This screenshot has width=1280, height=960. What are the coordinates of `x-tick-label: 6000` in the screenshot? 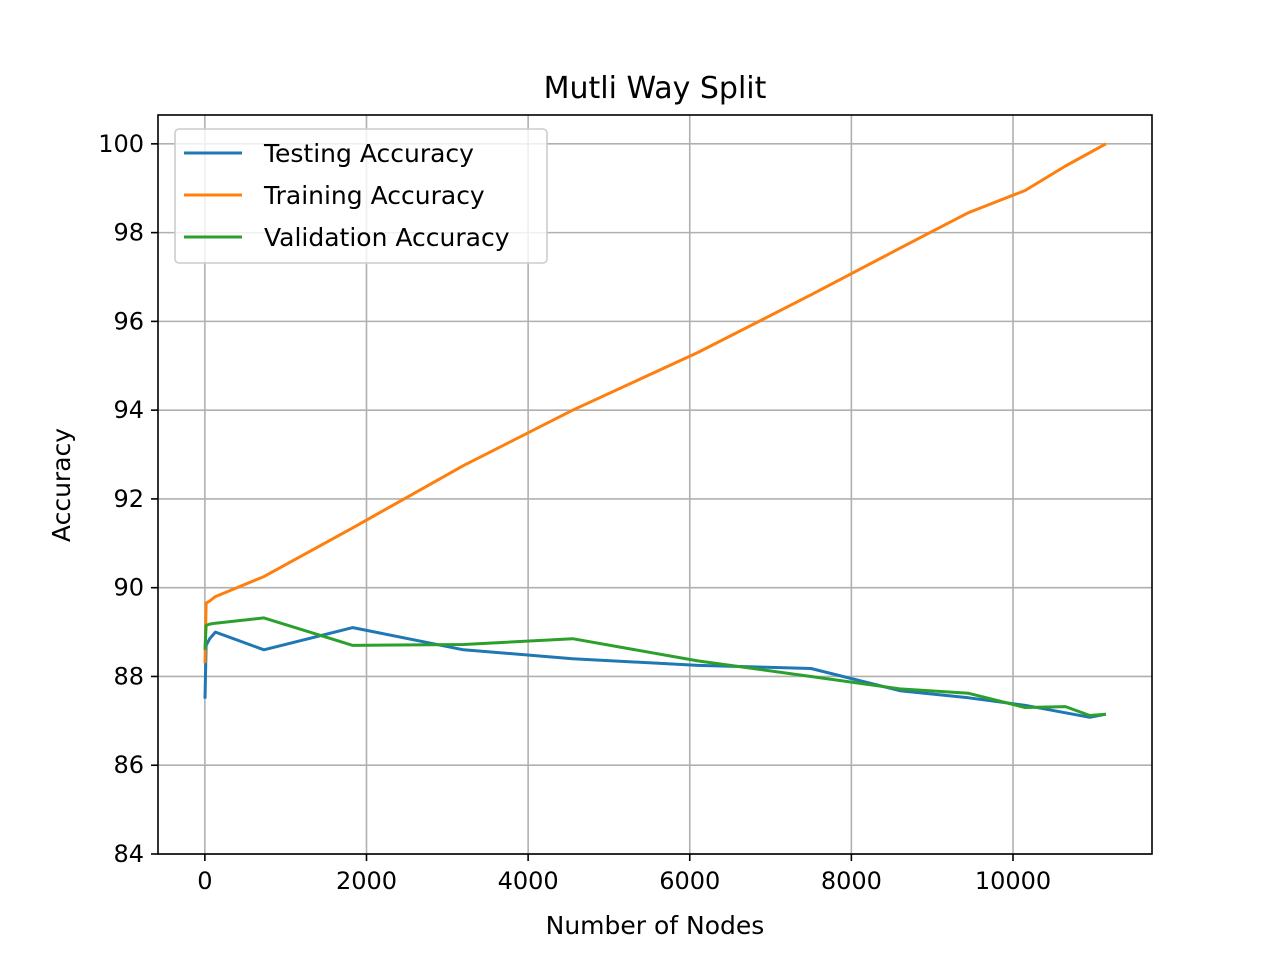 It's located at (689, 881).